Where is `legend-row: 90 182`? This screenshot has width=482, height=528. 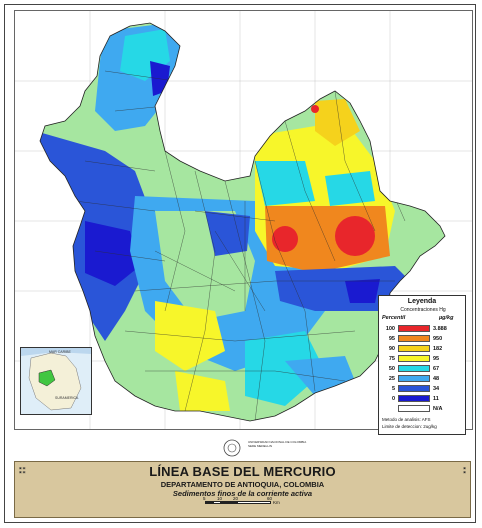 legend-row: 90 182 is located at coordinates (423, 349).